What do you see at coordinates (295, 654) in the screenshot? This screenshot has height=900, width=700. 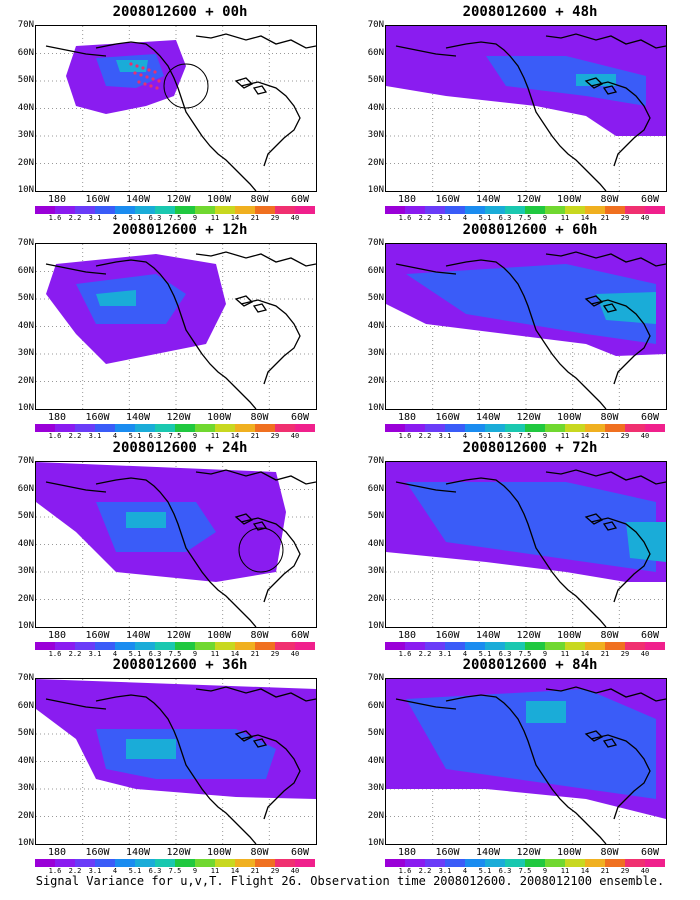 I see `colorbar-label: 40` at bounding box center [295, 654].